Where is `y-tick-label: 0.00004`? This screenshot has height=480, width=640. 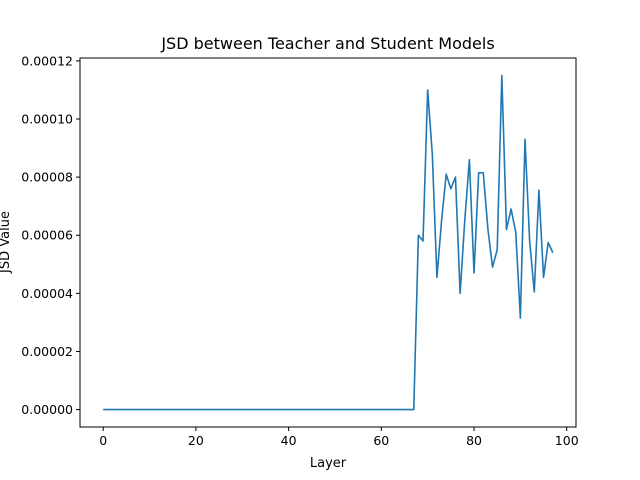
y-tick-label: 0.00004 is located at coordinates (47, 293).